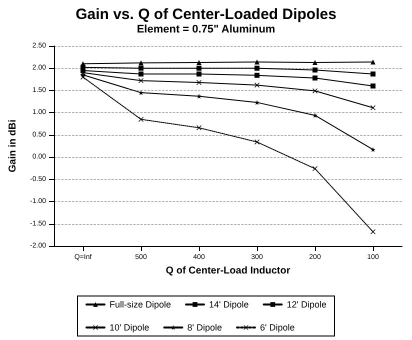  I want to click on chart-title: Gain vs. Q of Center-Loaded Dipoles, so click(206, 14).